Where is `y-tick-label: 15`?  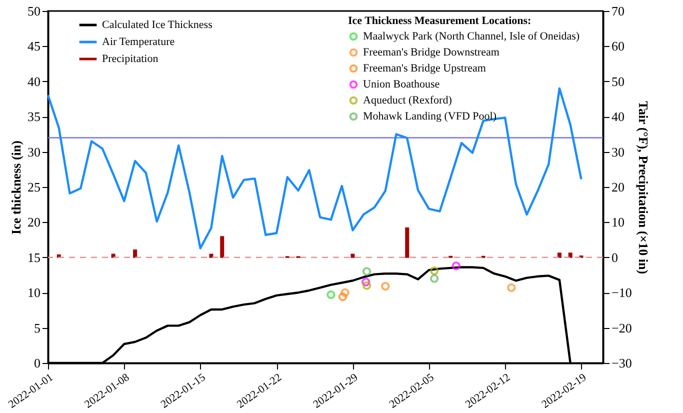 y-tick-label: 15 is located at coordinates (34, 257).